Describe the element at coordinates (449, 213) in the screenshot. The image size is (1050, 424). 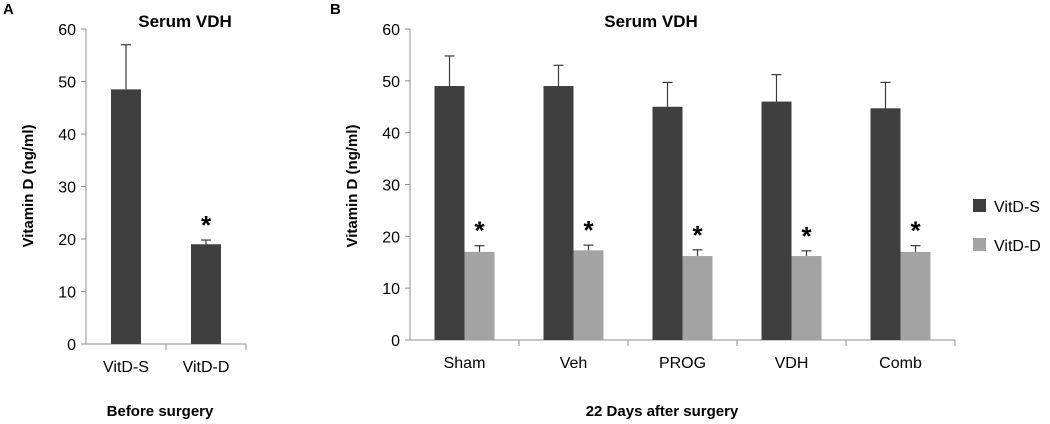
I see `panel-b-bar-sham-vitd-s` at that location.